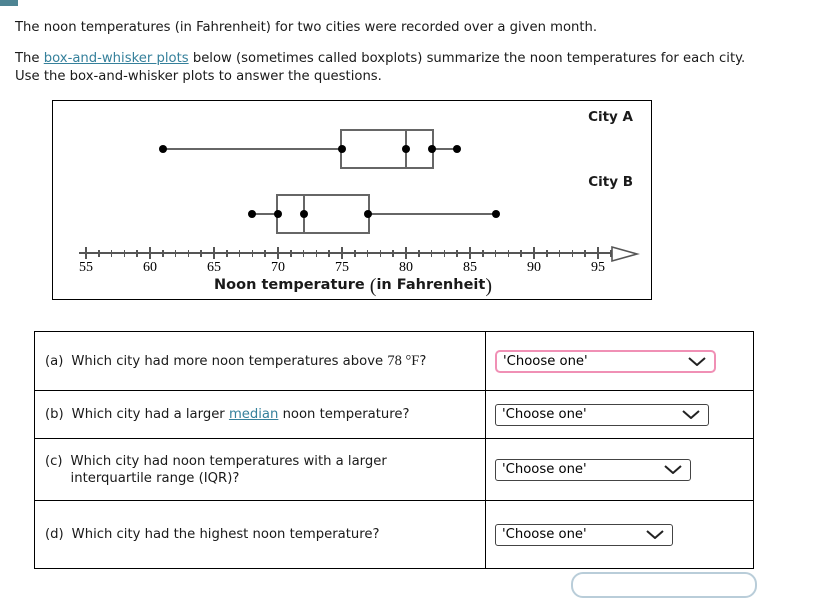 Image resolution: width=838 pixels, height=598 pixels. What do you see at coordinates (253, 414) in the screenshot?
I see `median-link: median` at bounding box center [253, 414].